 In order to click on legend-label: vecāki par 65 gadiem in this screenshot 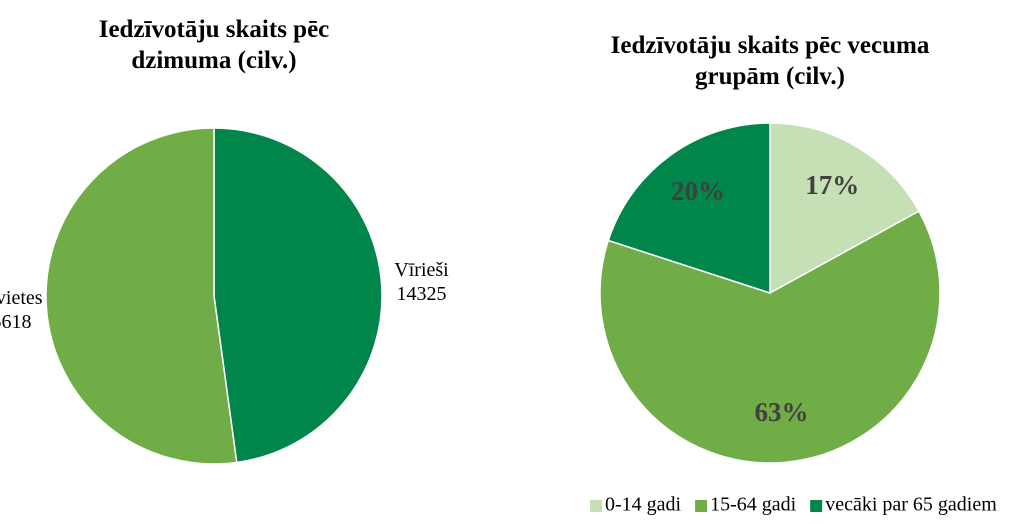, I will do `click(911, 505)`.